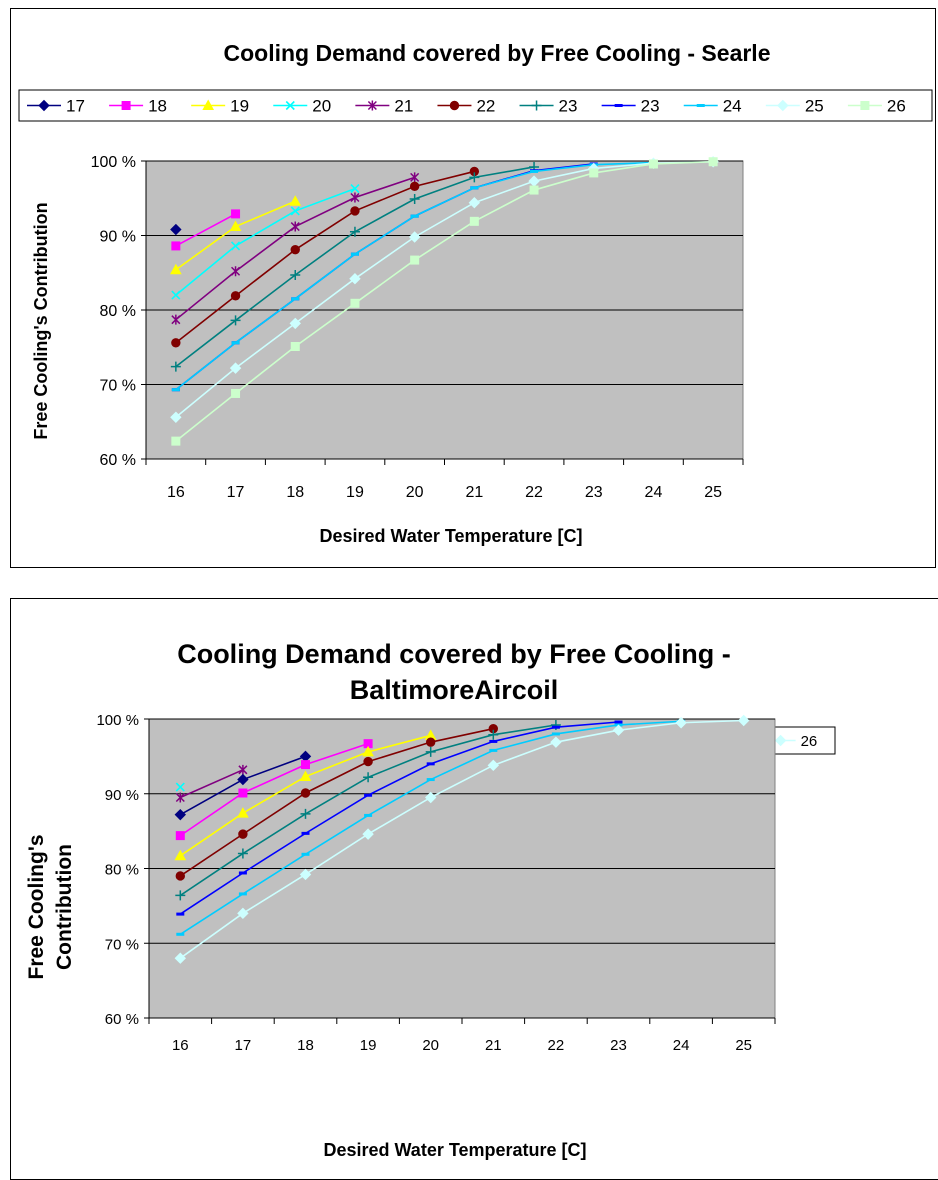 This screenshot has width=938, height=1180. Describe the element at coordinates (650, 105) in the screenshot. I see `legend-label: 23` at that location.